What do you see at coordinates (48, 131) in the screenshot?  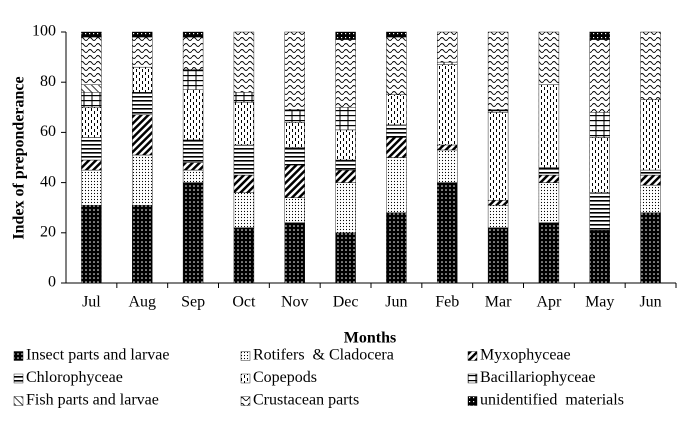 I see `y-tick-label: 60` at bounding box center [48, 131].